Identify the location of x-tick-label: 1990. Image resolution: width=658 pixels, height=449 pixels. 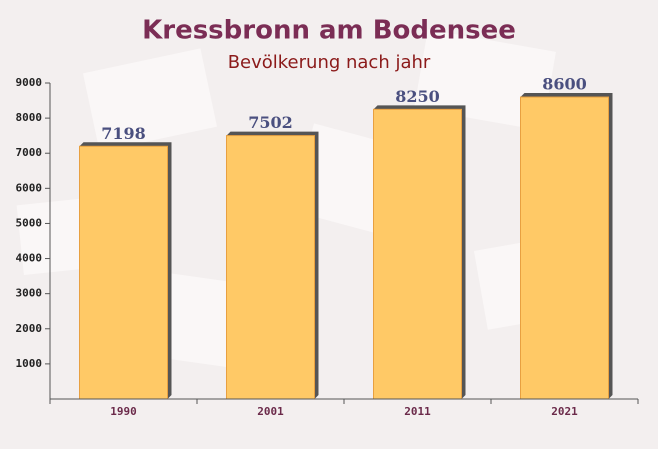
(123, 411).